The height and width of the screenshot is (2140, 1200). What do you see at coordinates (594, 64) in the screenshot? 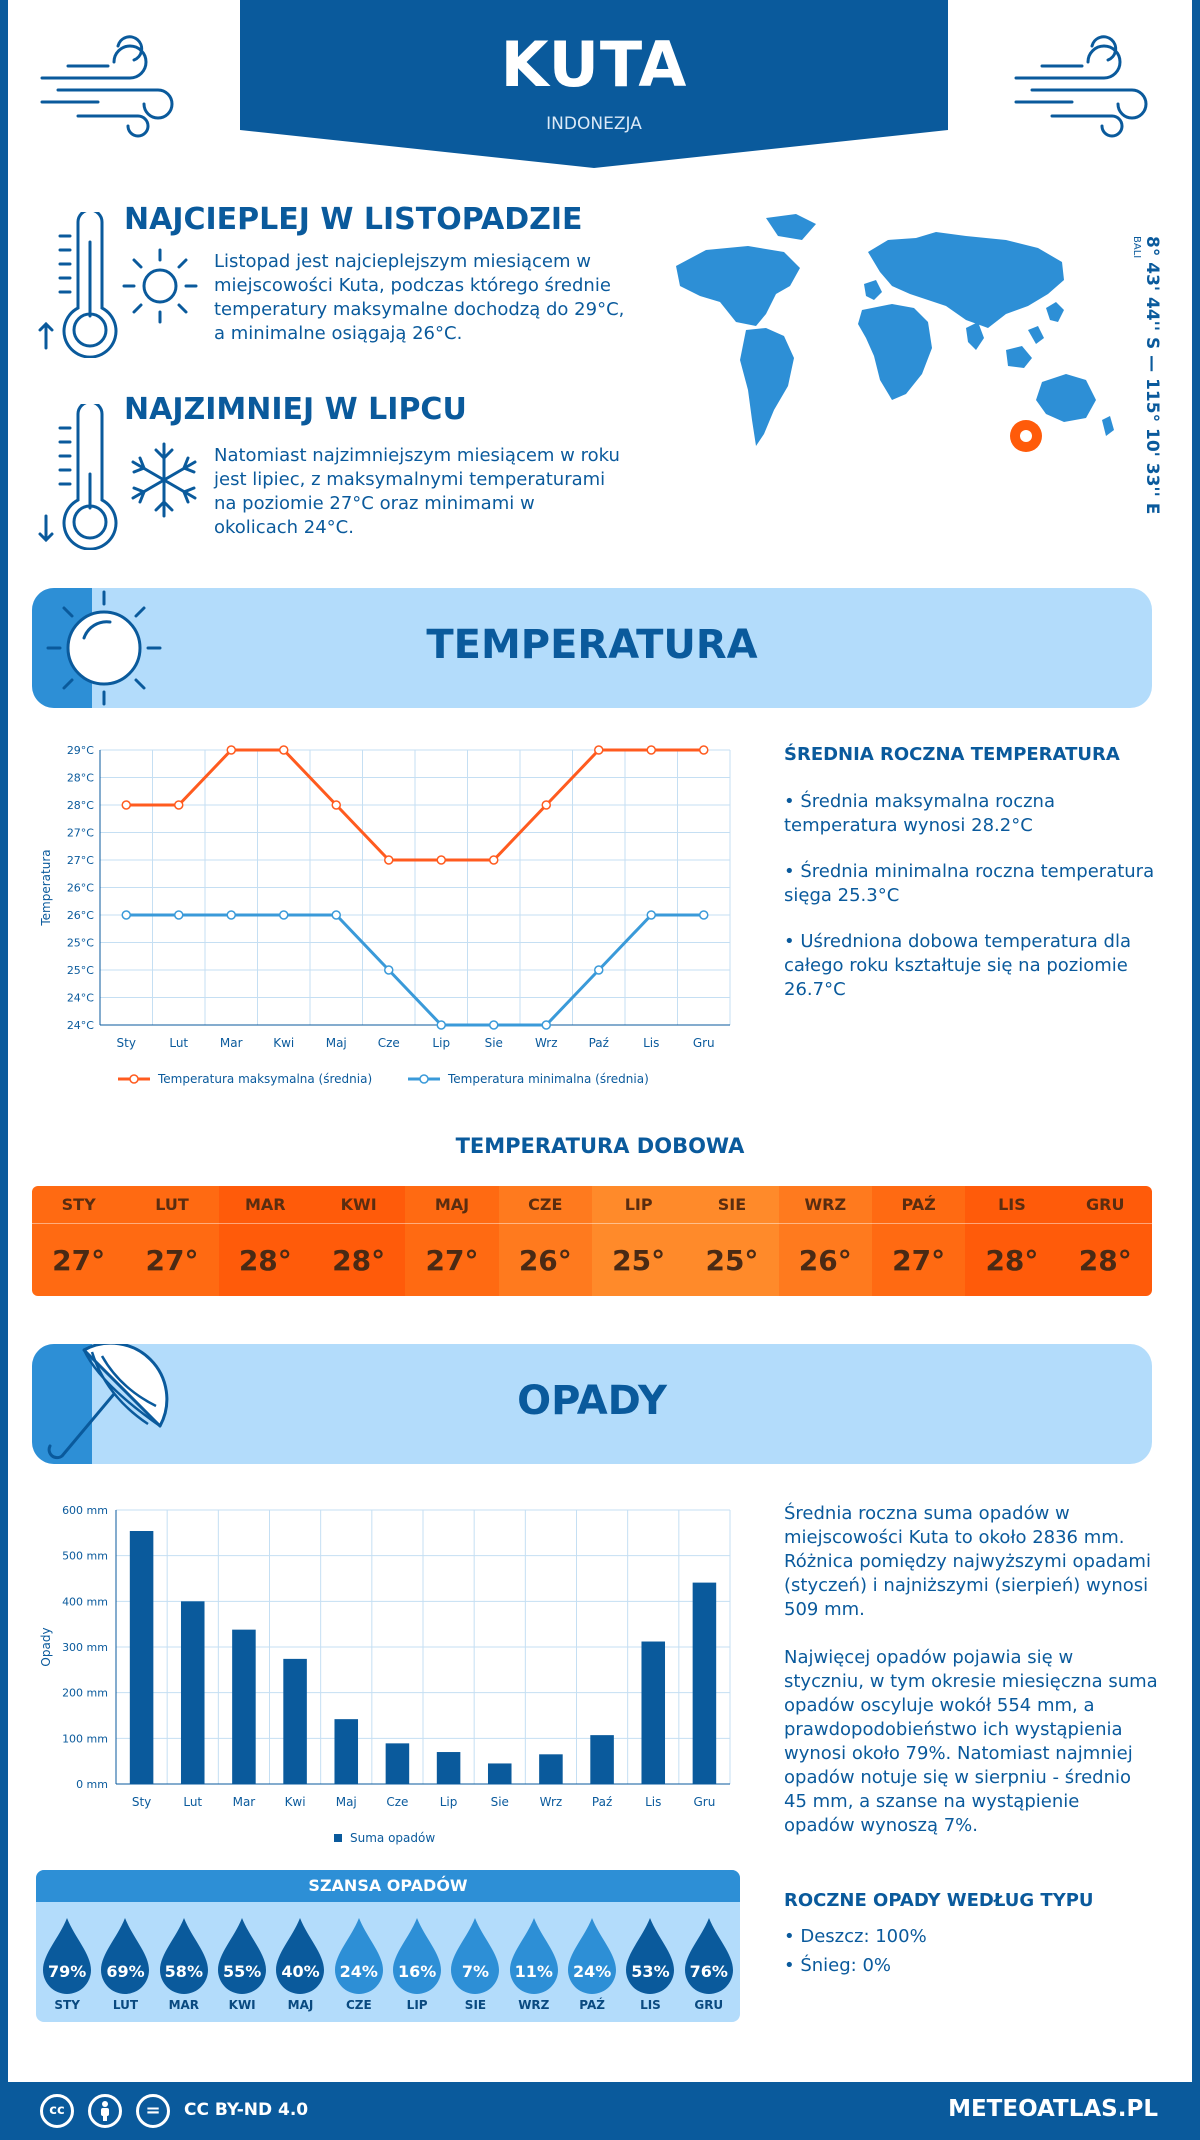
I see `city-title: KUTA` at bounding box center [594, 64].